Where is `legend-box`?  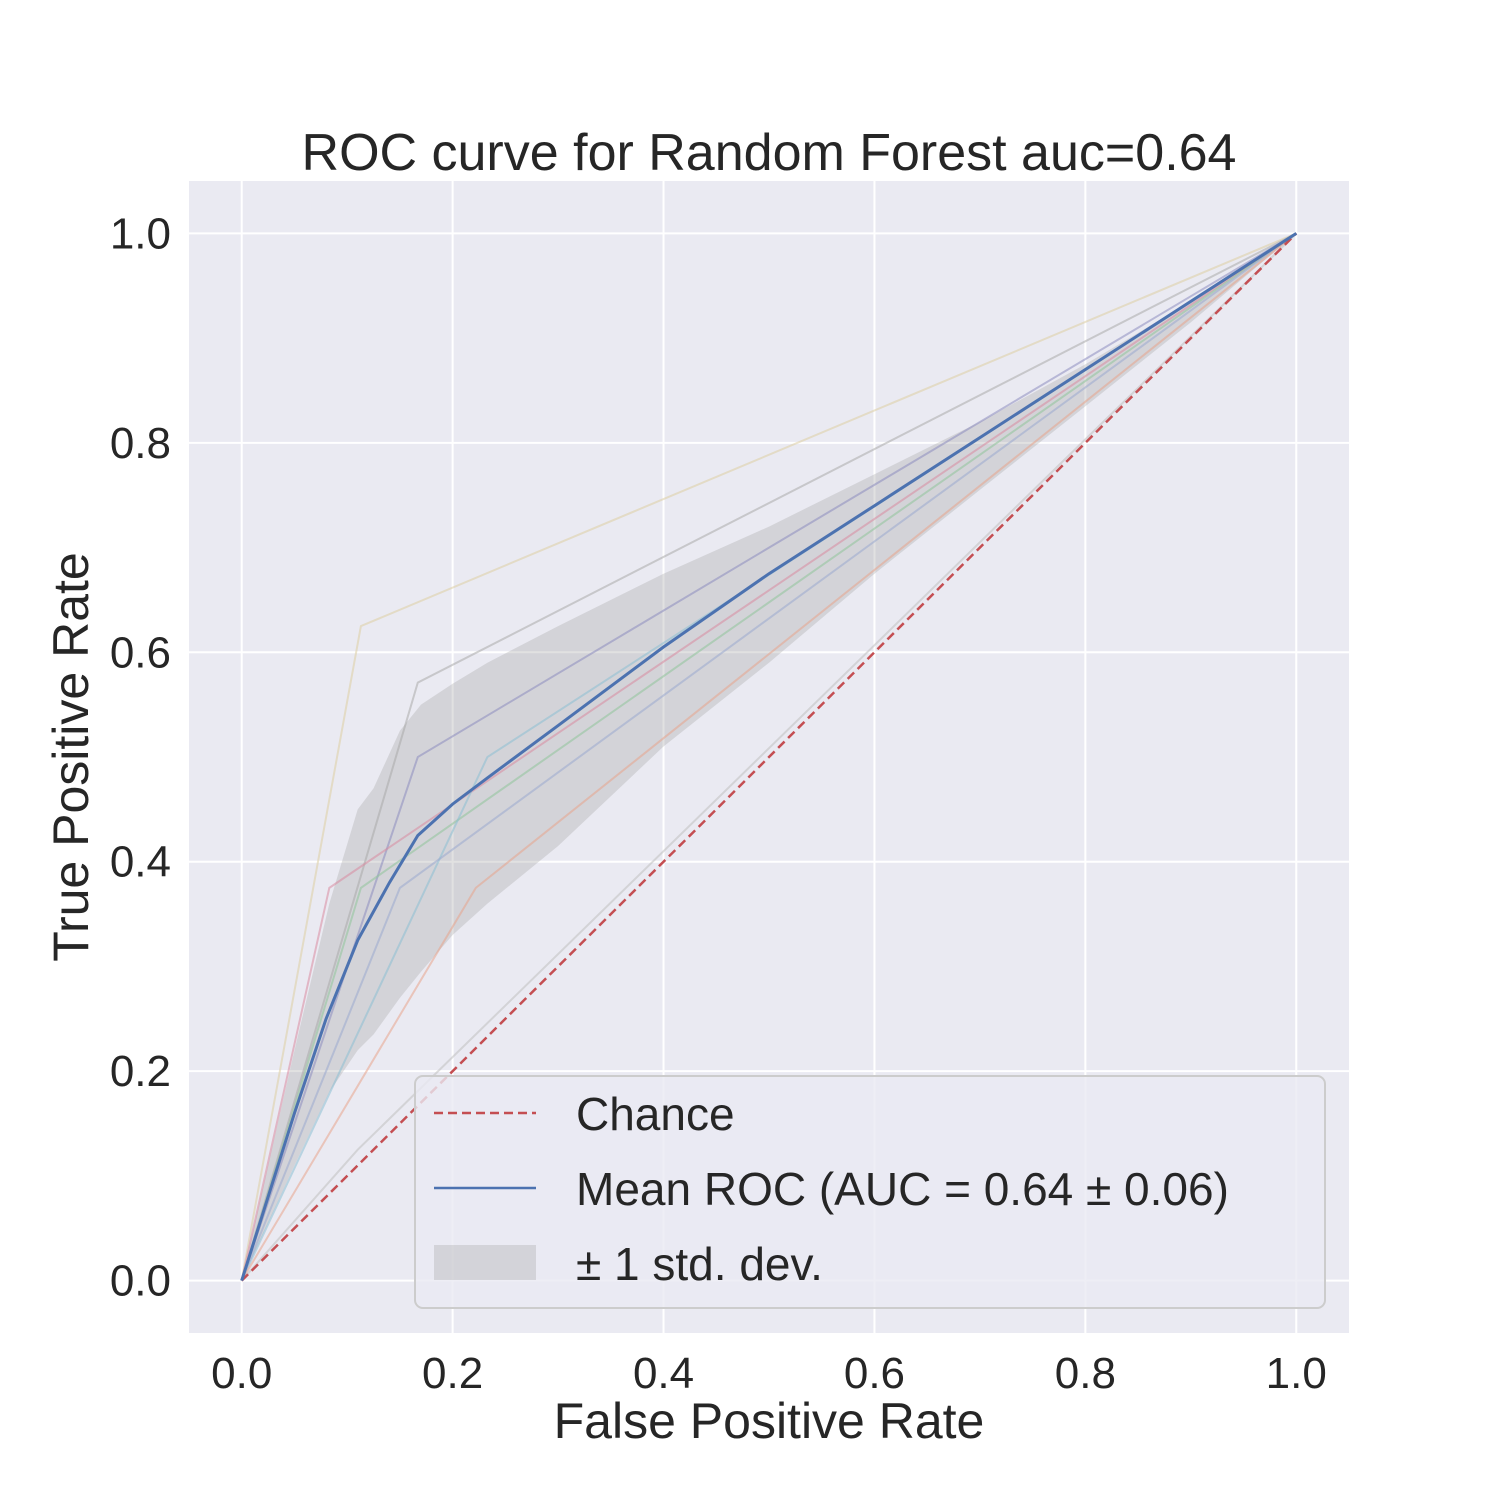
legend-box is located at coordinates (870, 1192).